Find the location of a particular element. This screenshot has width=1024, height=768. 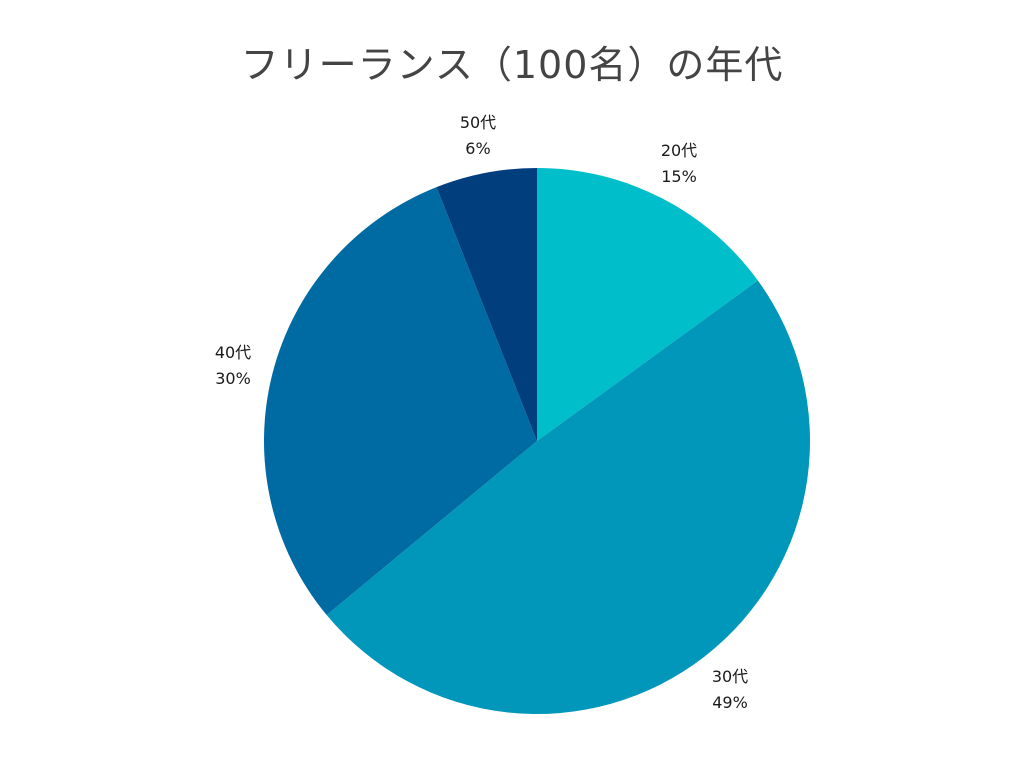

pie-slice-40代 is located at coordinates (400, 401).